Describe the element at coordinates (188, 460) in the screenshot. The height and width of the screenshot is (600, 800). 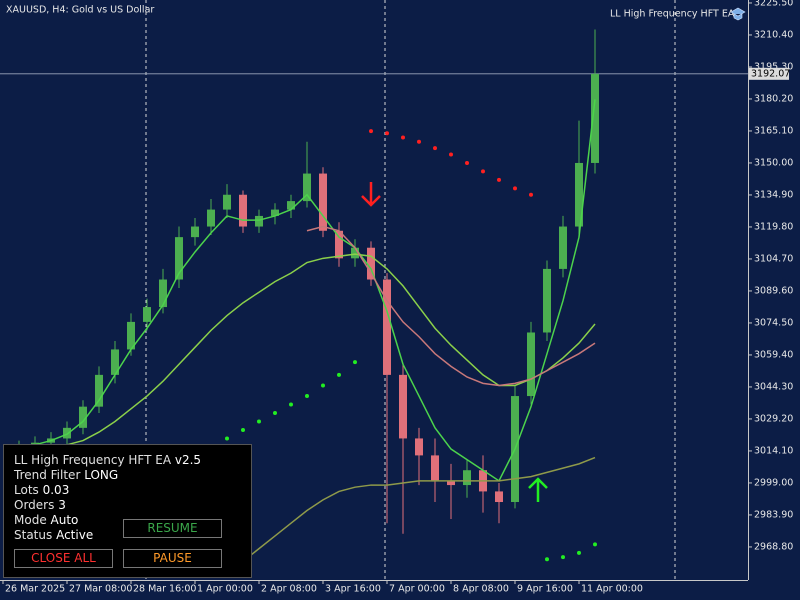
I see `version: v2.5` at that location.